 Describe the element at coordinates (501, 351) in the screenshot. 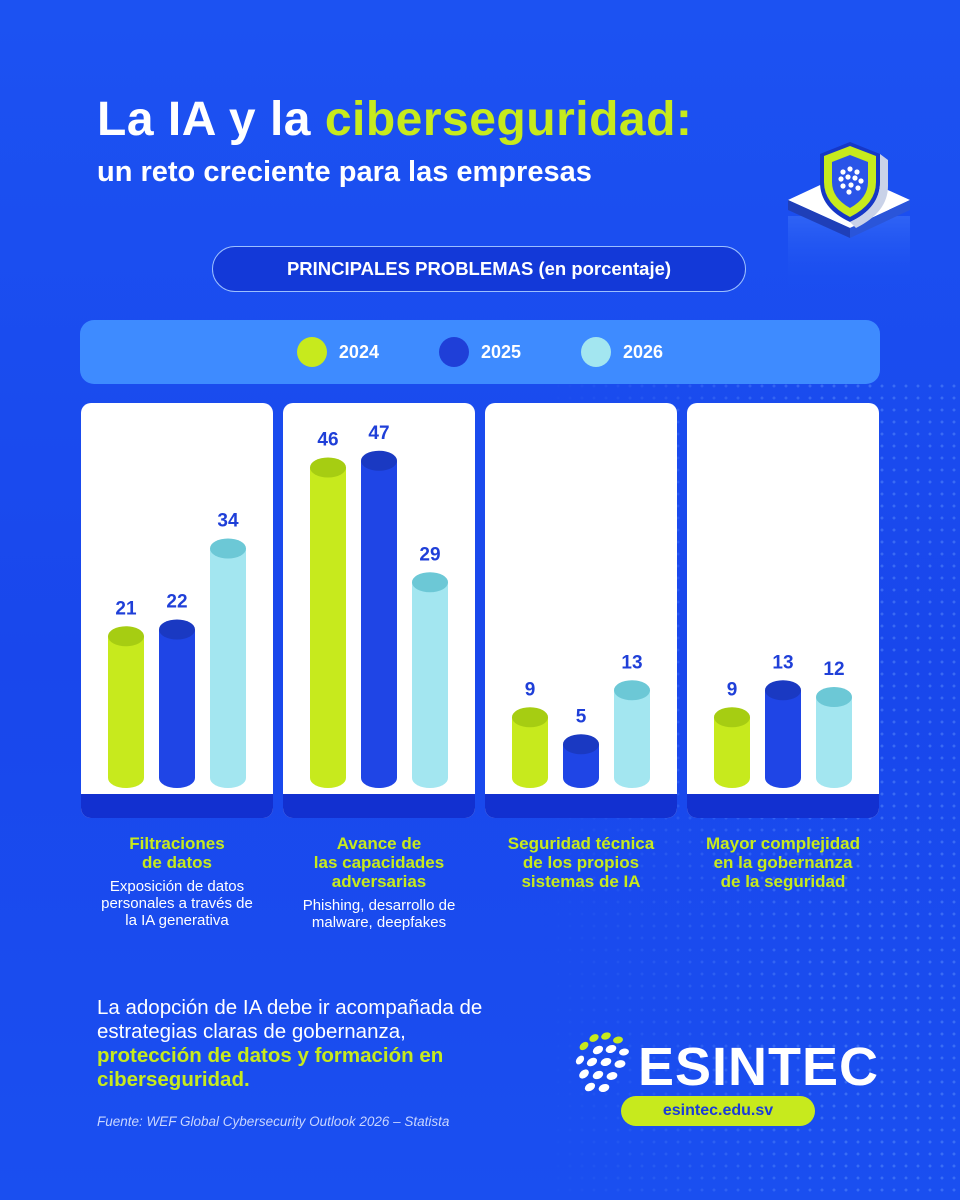

I see `legend-label-2025: 2025` at that location.